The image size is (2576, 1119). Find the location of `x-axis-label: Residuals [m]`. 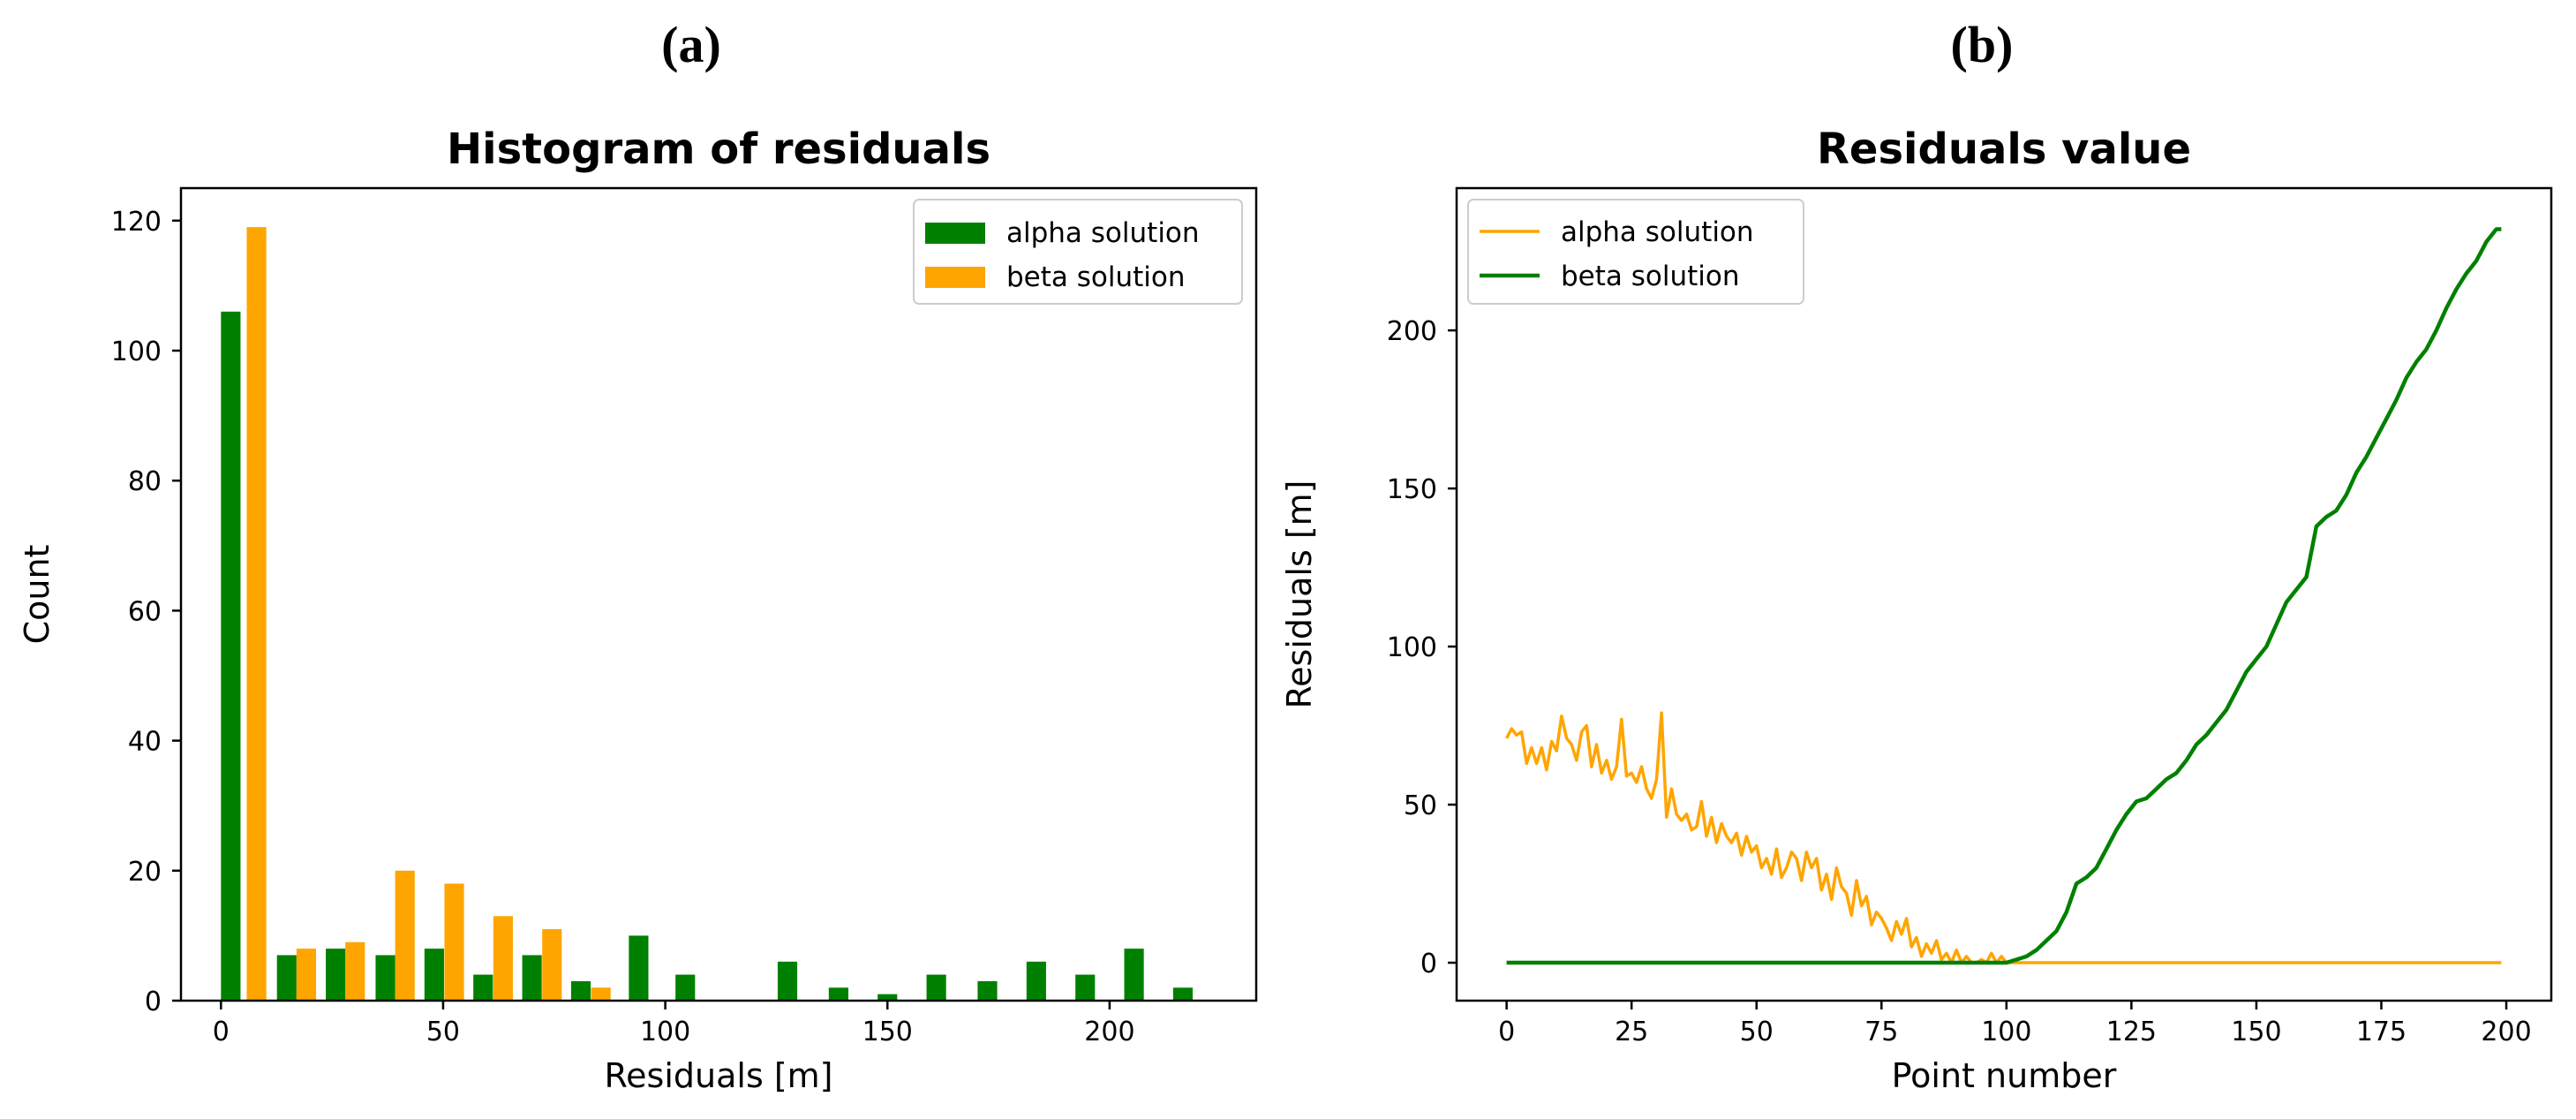

x-axis-label: Residuals [m] is located at coordinates (718, 1076).